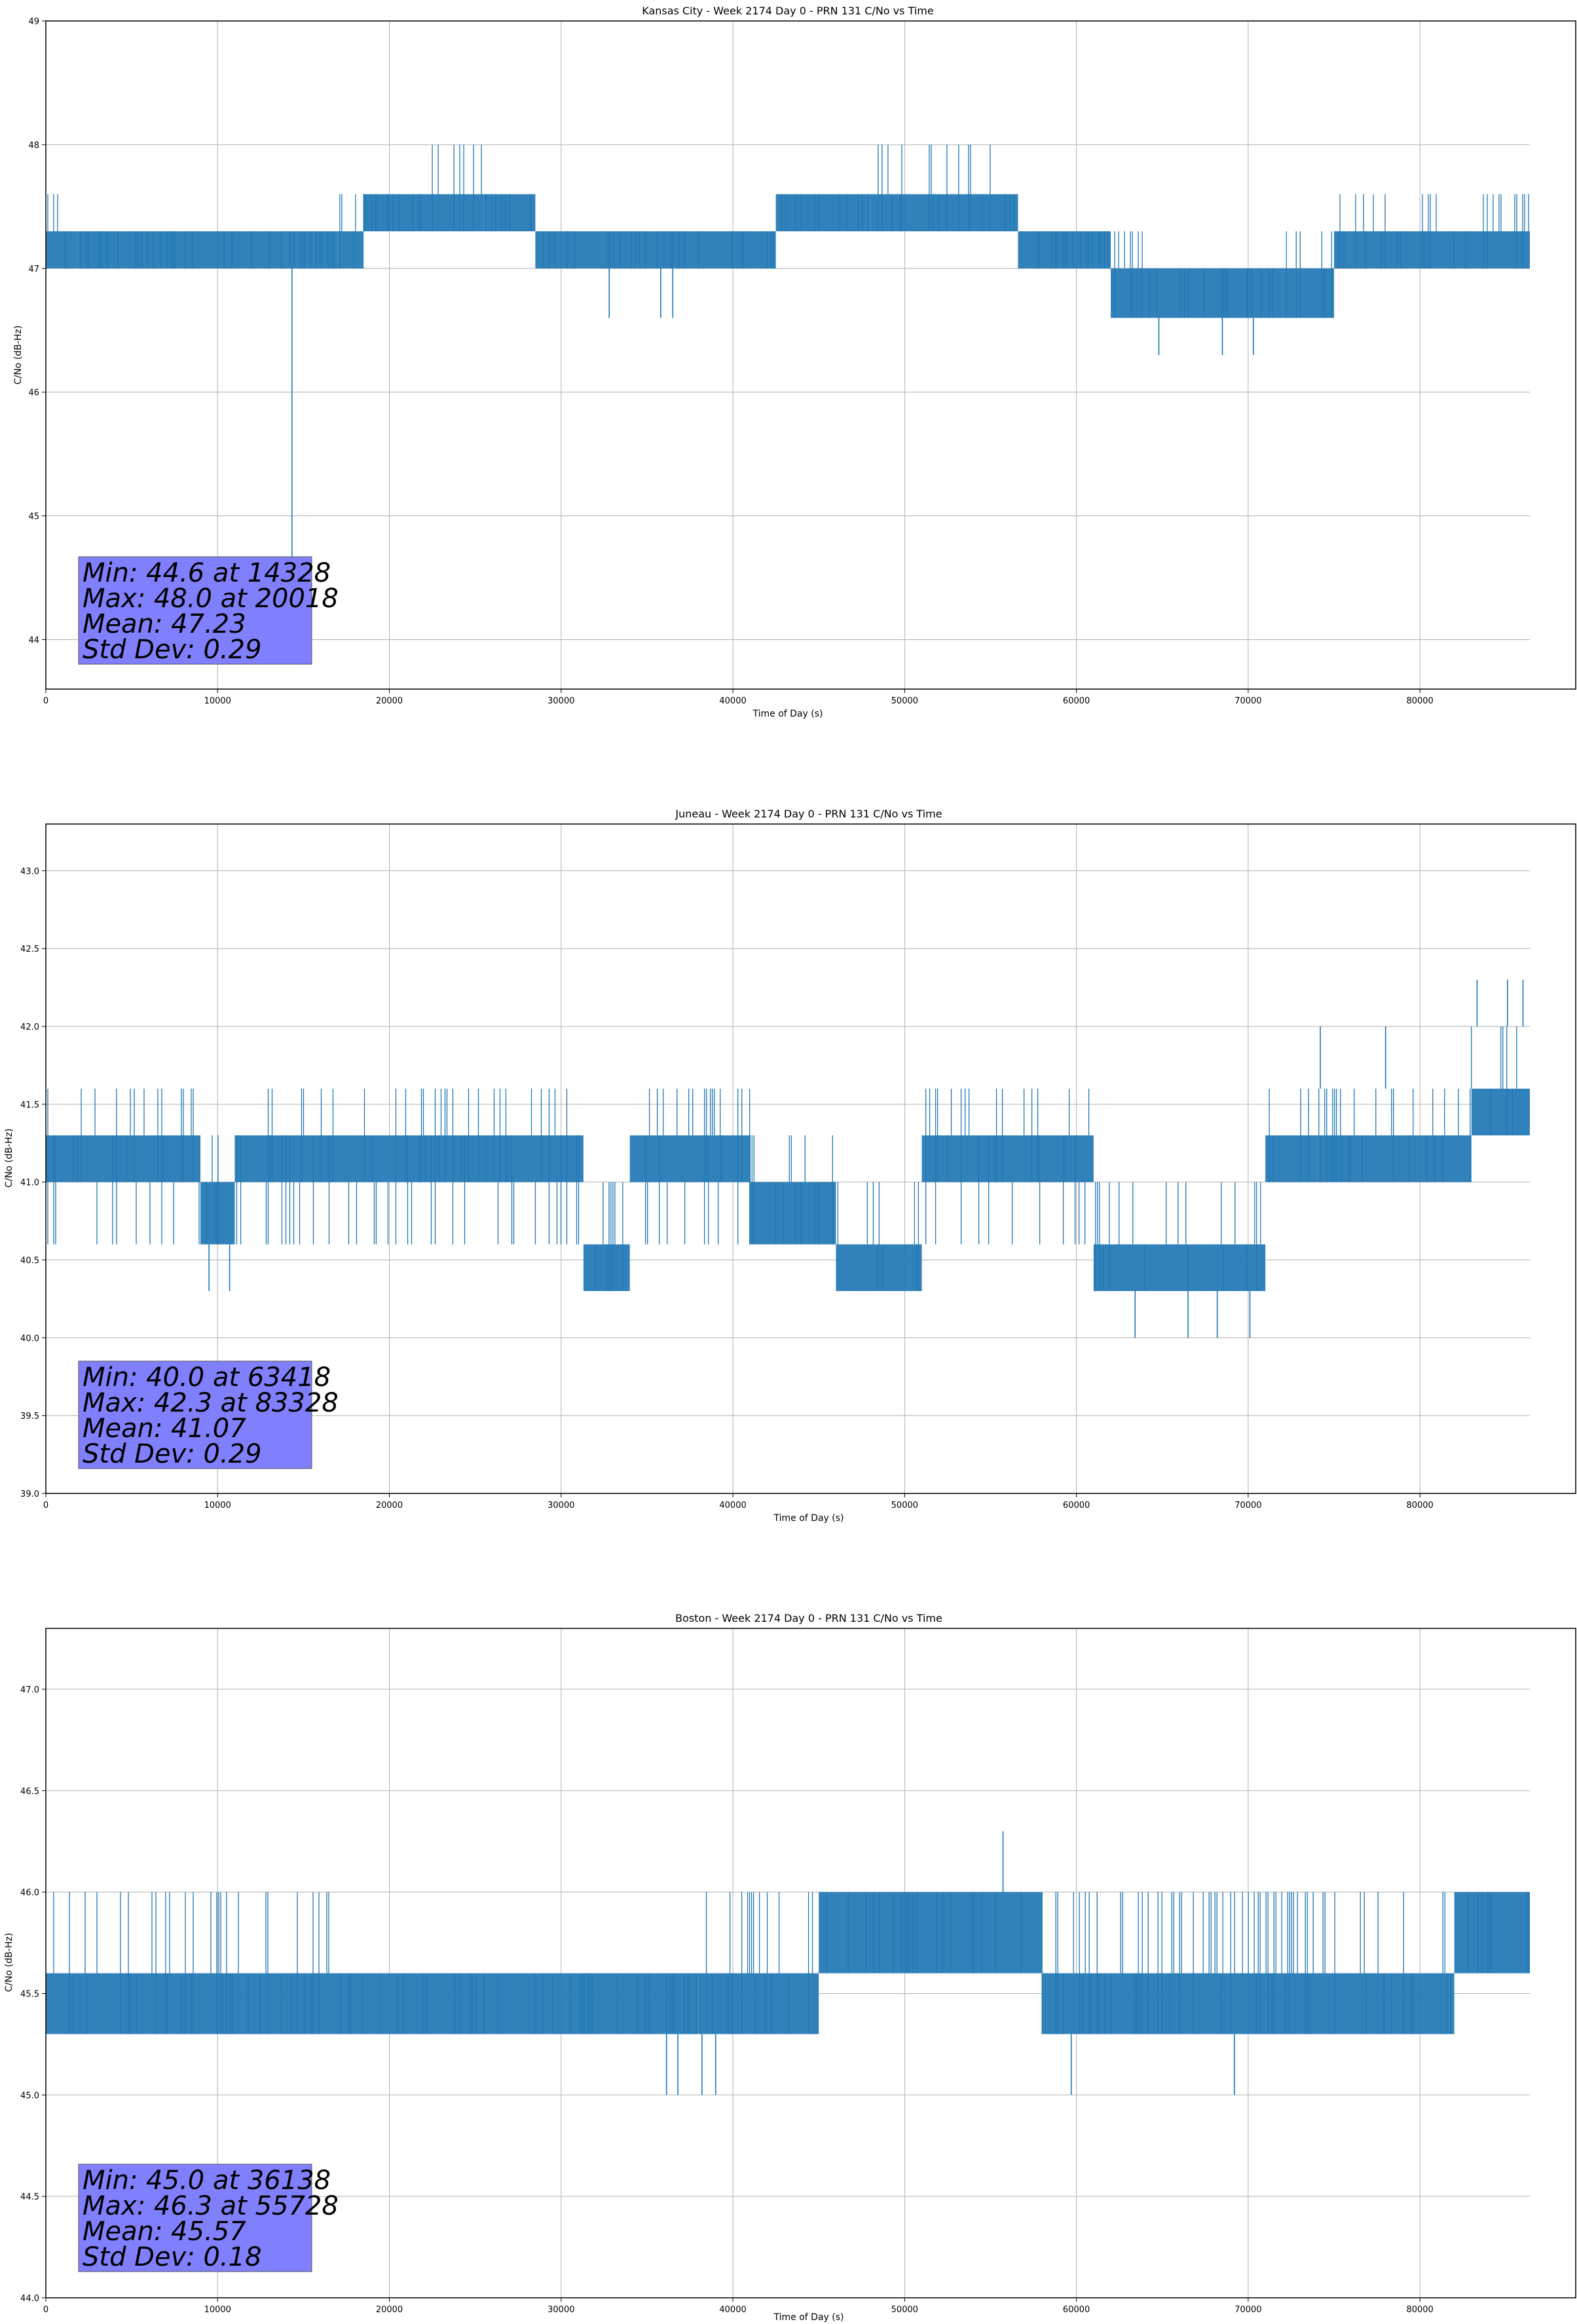 The image size is (1577, 2324). What do you see at coordinates (164, 2232) in the screenshot?
I see `stat-mean: Mean: 45.57` at bounding box center [164, 2232].